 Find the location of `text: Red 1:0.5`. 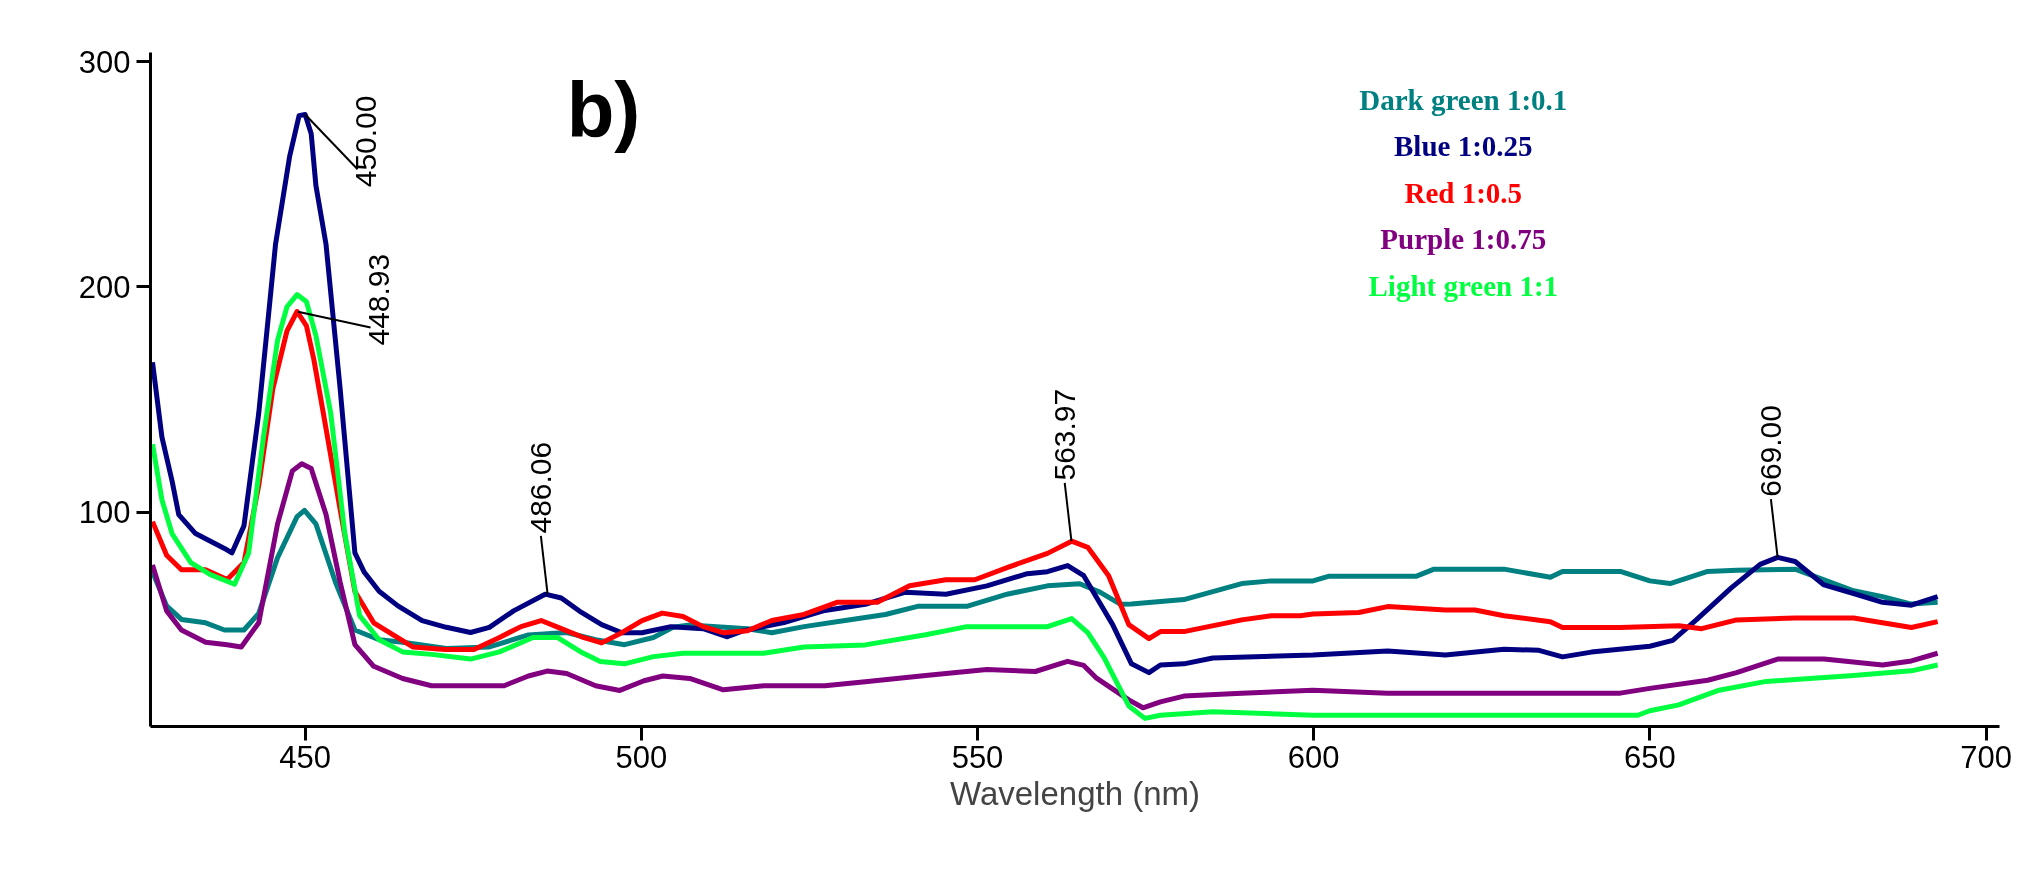

text: Red 1:0.5 is located at coordinates (1463, 192).